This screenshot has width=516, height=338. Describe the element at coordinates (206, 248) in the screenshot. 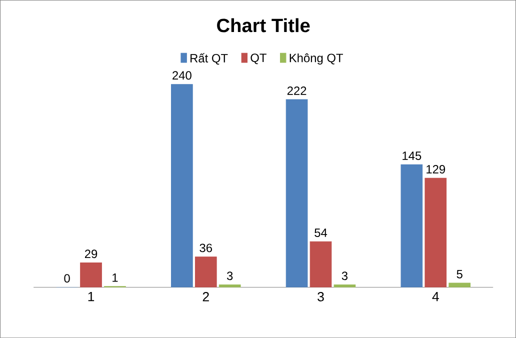

I see `data-label: 36` at that location.